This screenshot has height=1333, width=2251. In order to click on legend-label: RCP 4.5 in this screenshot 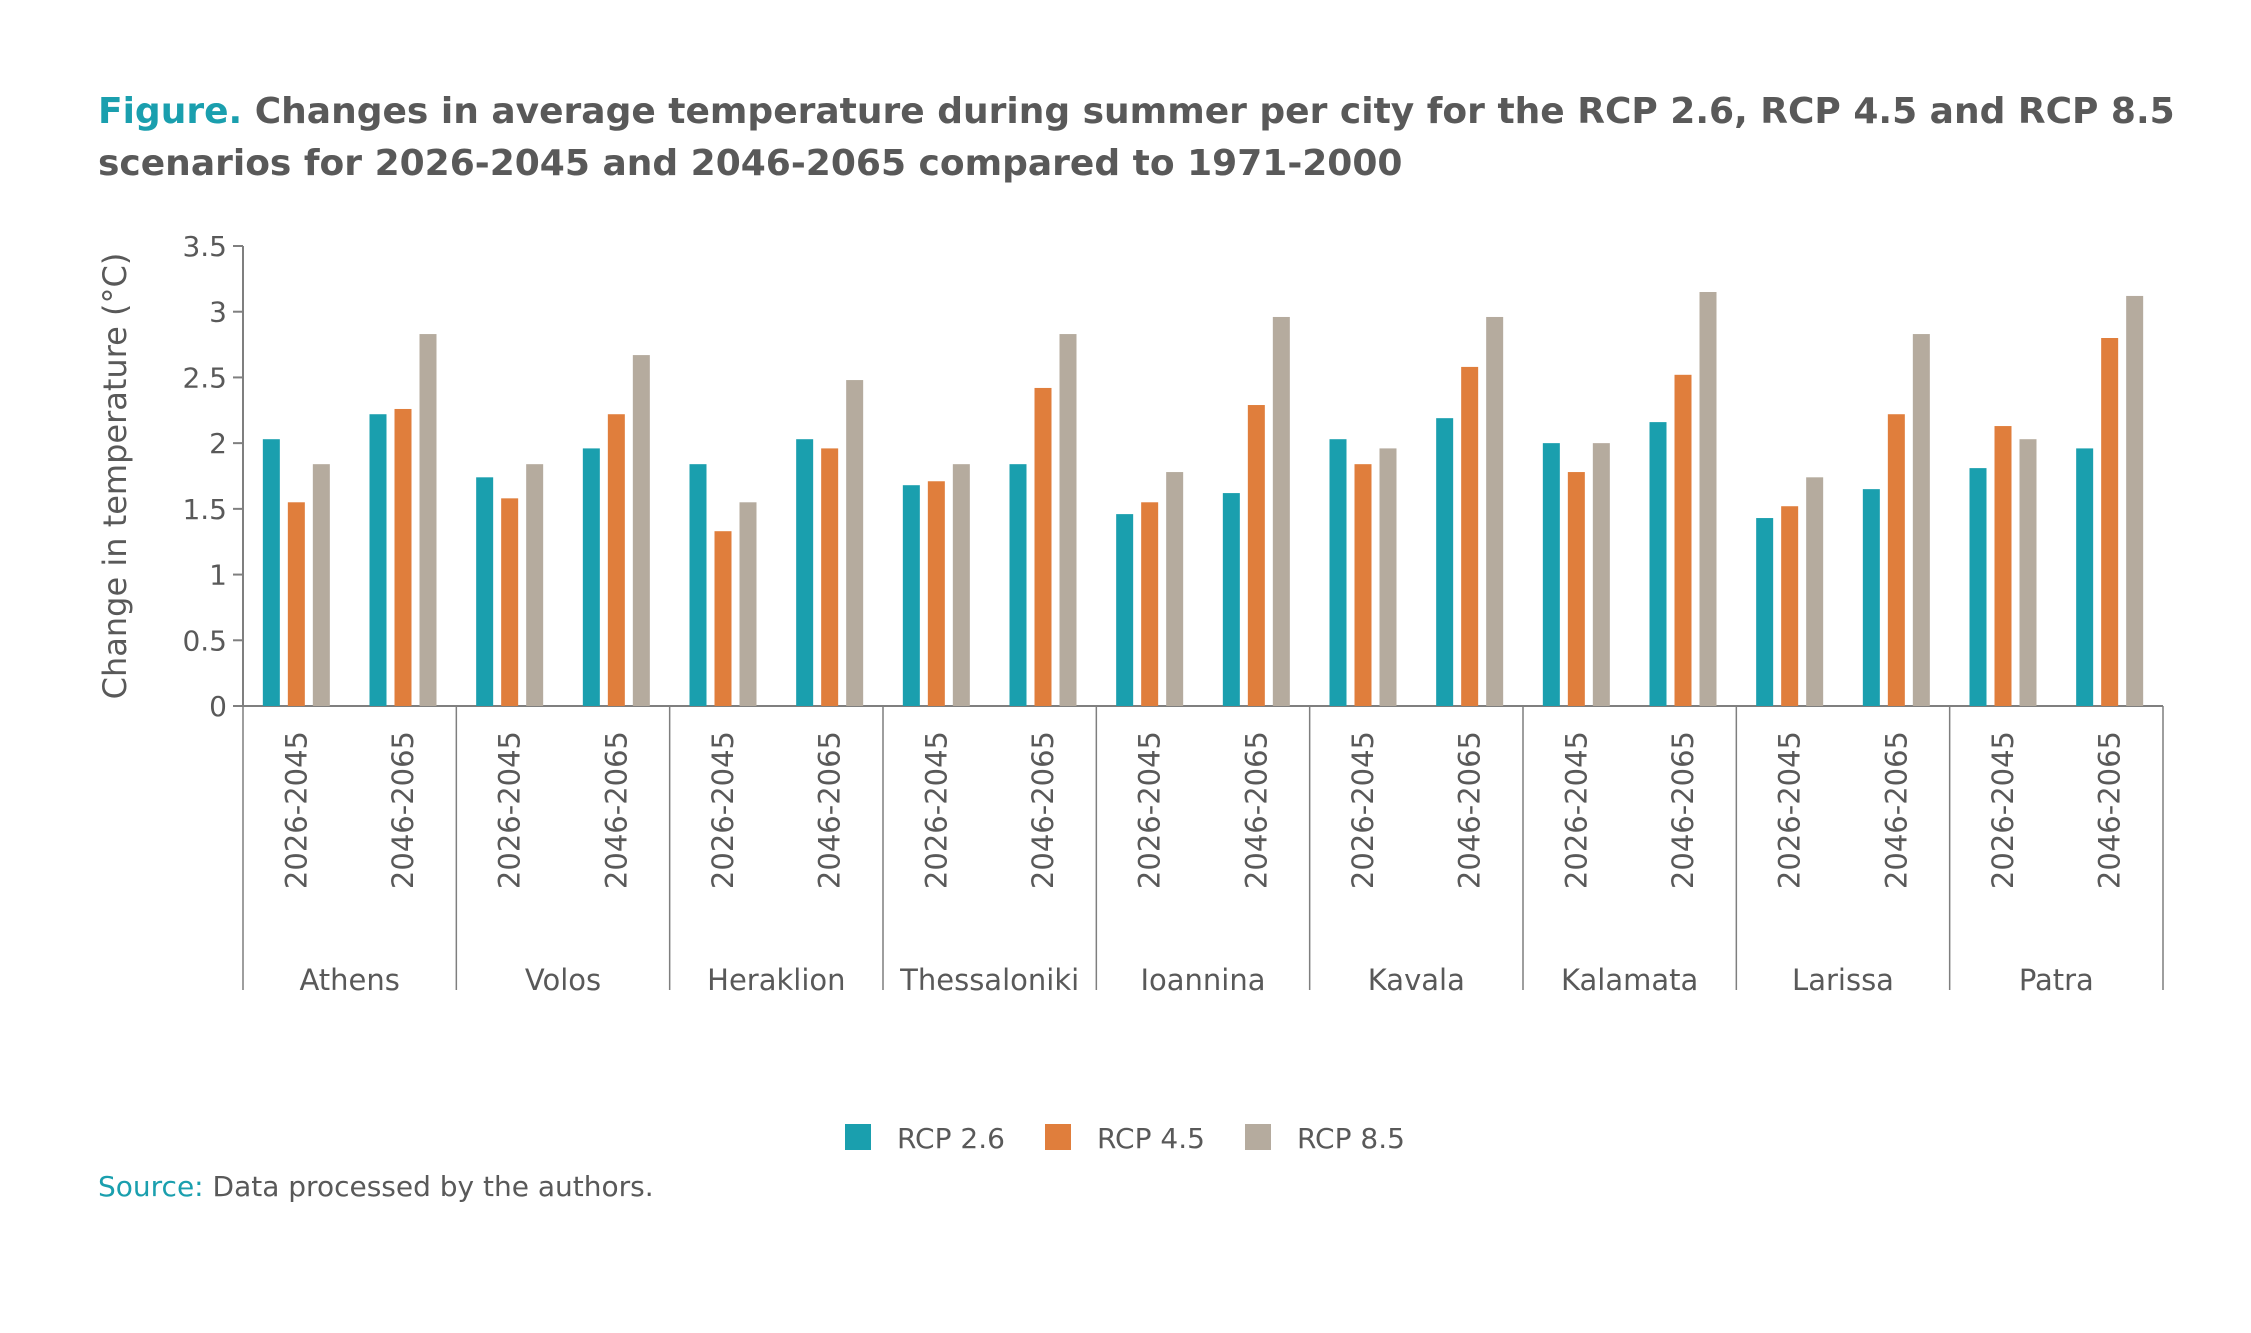, I will do `click(1151, 1138)`.